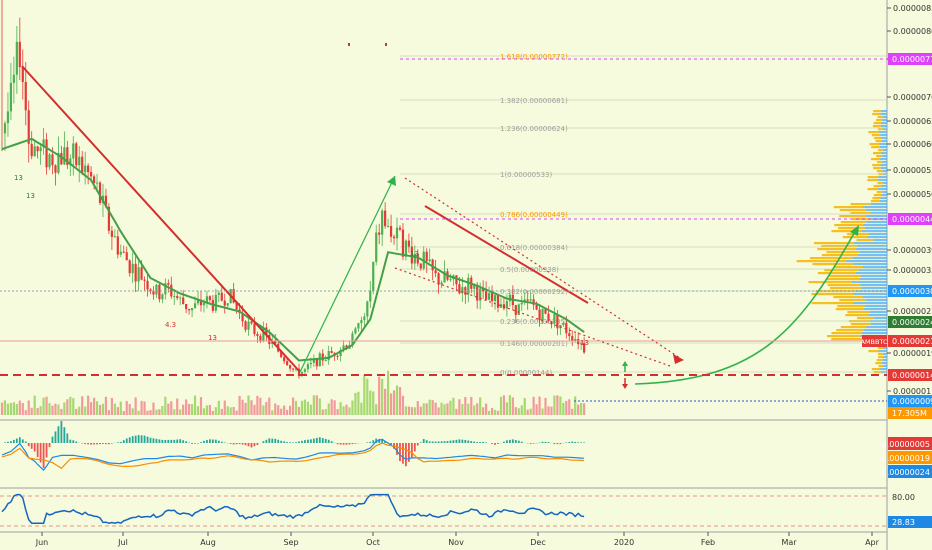 Image resolution: width=932 pixels, height=550 pixels. What do you see at coordinates (912, 341) in the screenshot?
I see `price-badge-label: 0.00000211` at bounding box center [912, 341].